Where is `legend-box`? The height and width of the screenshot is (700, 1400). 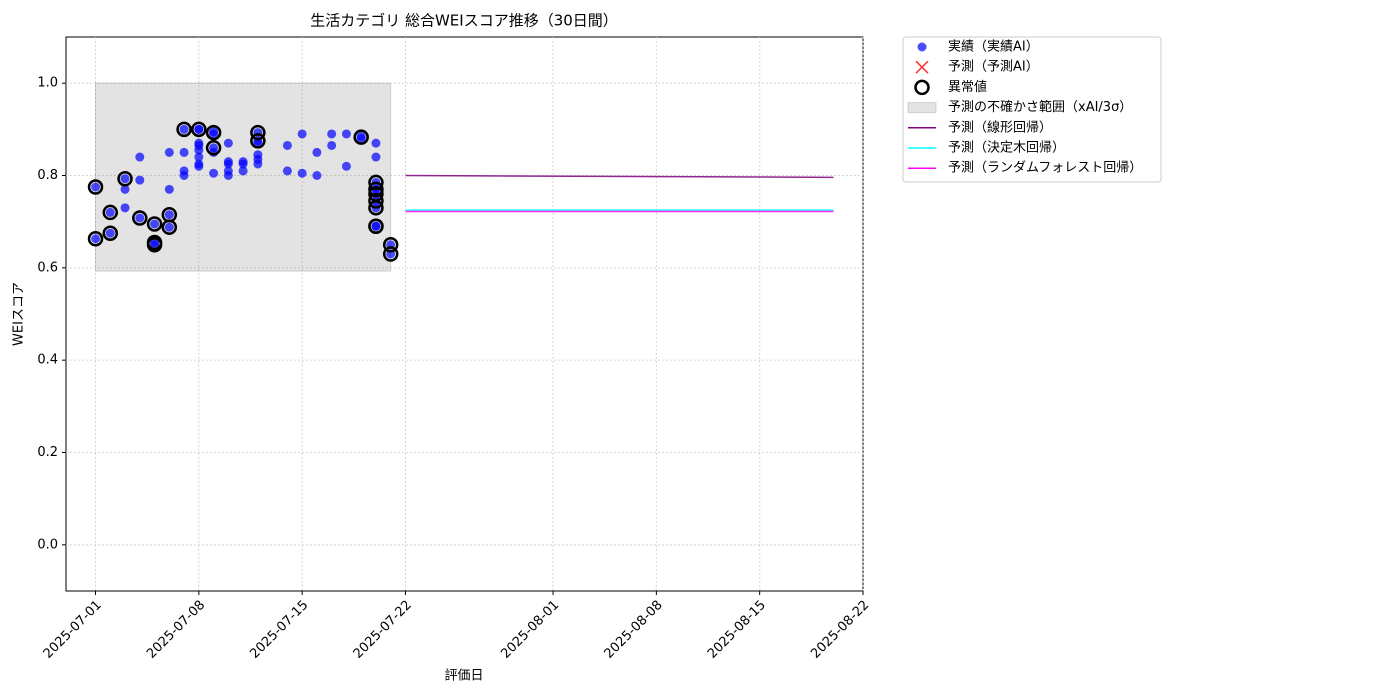 legend-box is located at coordinates (1032, 109).